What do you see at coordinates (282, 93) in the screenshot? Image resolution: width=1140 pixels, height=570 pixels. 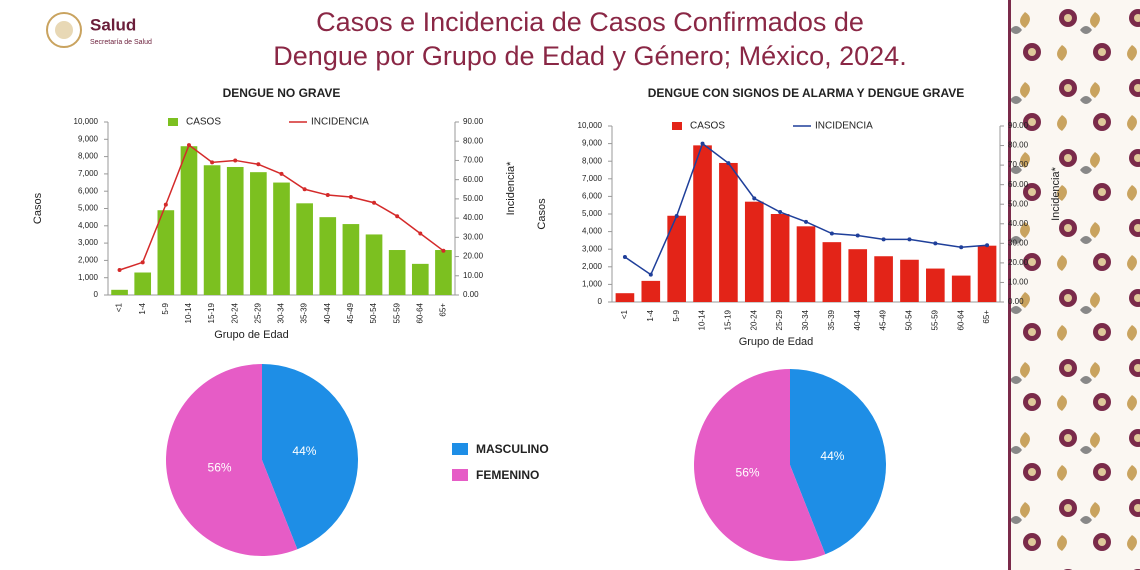 I see `chart-title: DENGUE NO GRAVE` at bounding box center [282, 93].